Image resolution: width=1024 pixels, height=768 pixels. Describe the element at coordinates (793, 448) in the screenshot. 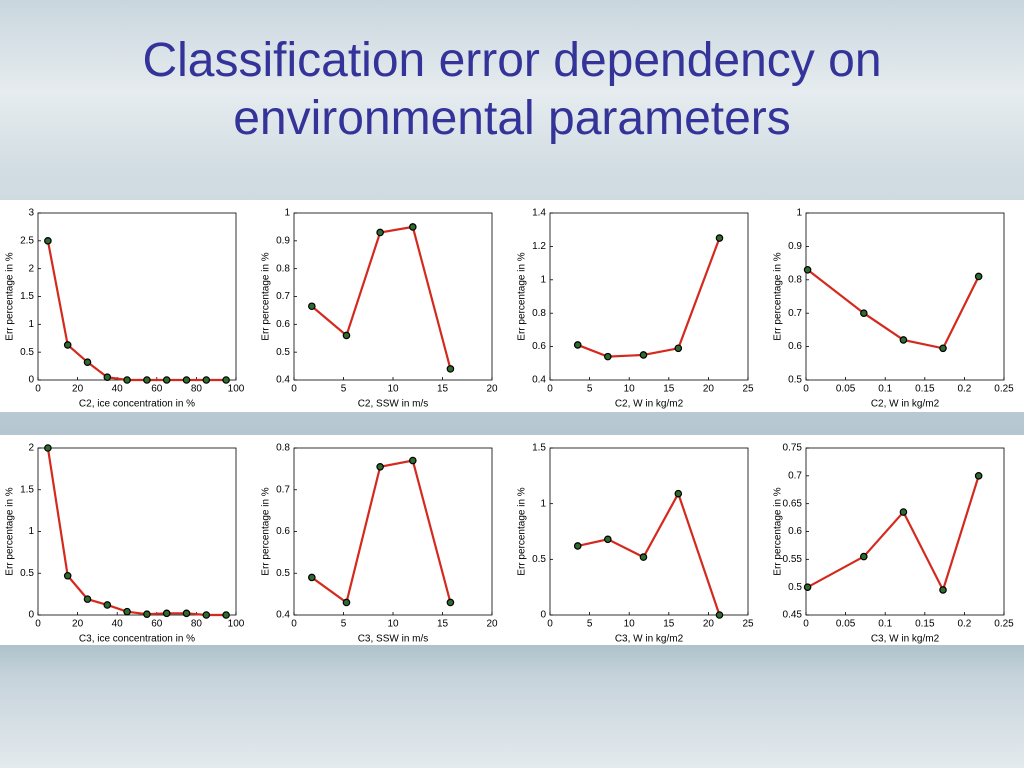

I see `y-tick-label: 0.75` at that location.